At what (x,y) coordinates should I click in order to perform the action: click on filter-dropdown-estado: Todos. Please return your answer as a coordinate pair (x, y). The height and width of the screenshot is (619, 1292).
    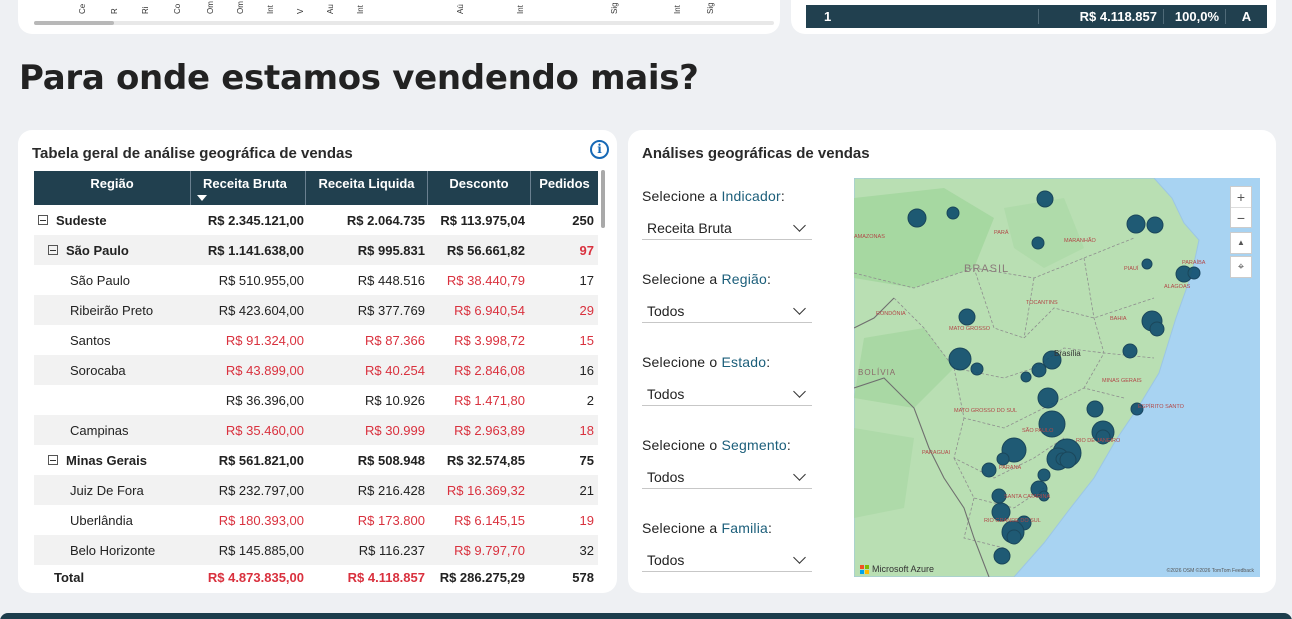
    Looking at the image, I should click on (727, 393).